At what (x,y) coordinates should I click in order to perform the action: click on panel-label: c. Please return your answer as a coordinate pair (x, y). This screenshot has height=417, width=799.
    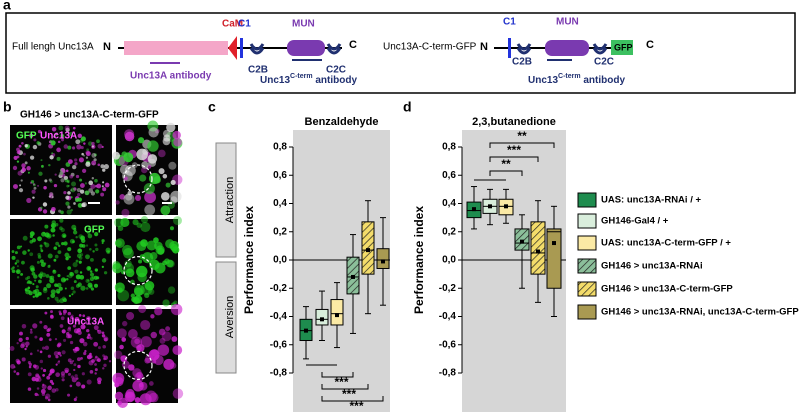
    Looking at the image, I should click on (212, 107).